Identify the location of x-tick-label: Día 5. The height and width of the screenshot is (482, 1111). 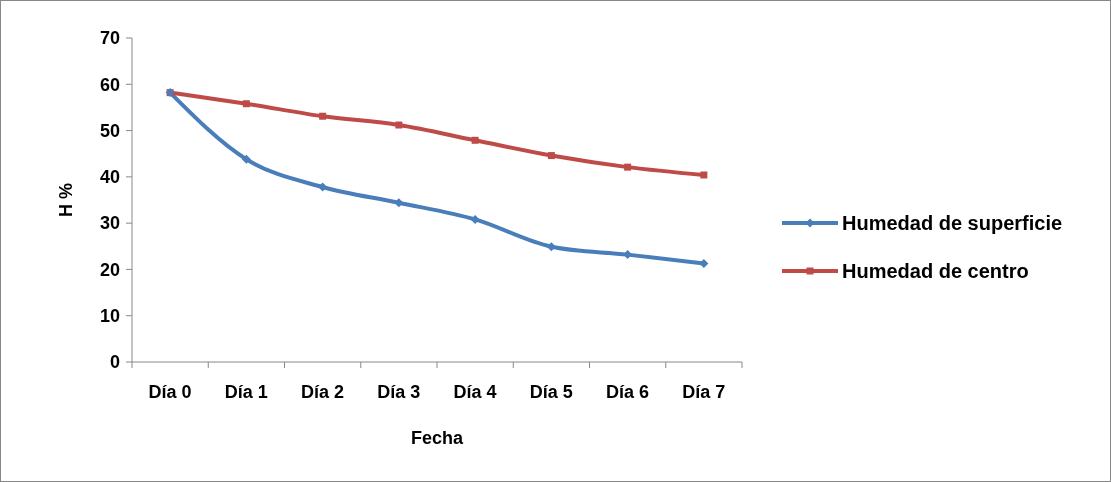
(551, 392).